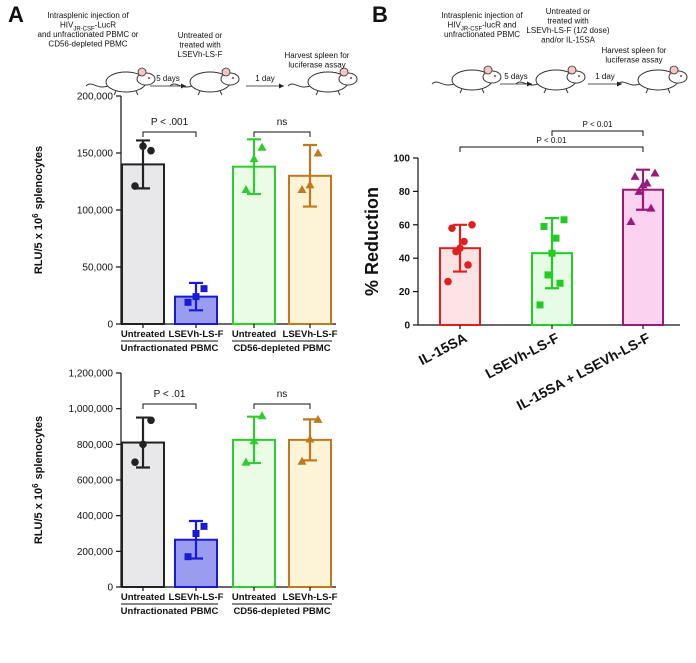 The width and height of the screenshot is (696, 663). I want to click on arrow-label: 5 days, so click(168, 78).